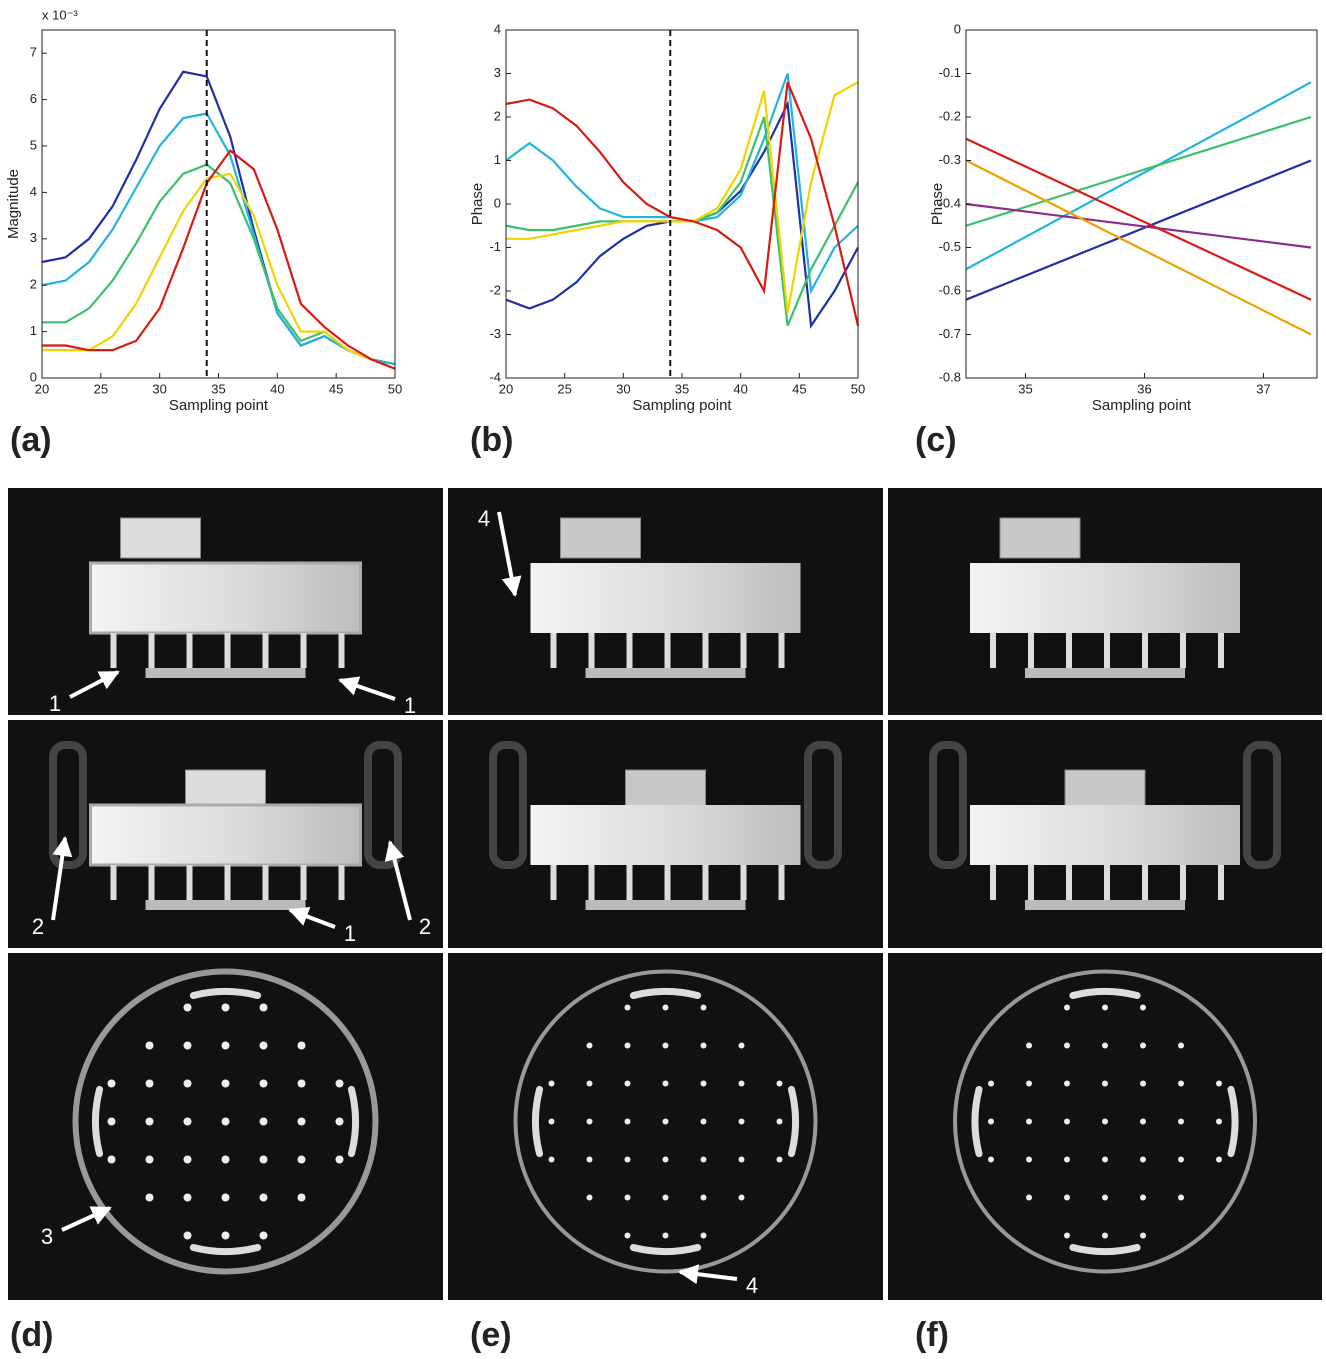 The image size is (1326, 1359). I want to click on y-tick-label: -0.7, so click(950, 333).